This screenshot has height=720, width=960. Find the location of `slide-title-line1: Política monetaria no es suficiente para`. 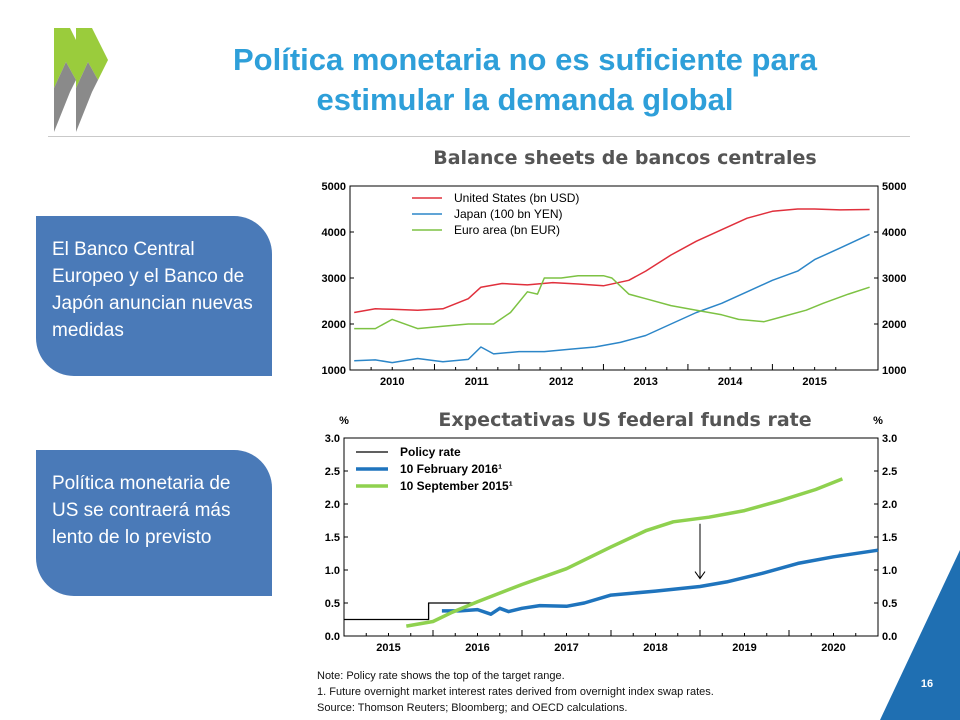

slide-title-line1: Política monetaria no es suficiente para is located at coordinates (525, 59).